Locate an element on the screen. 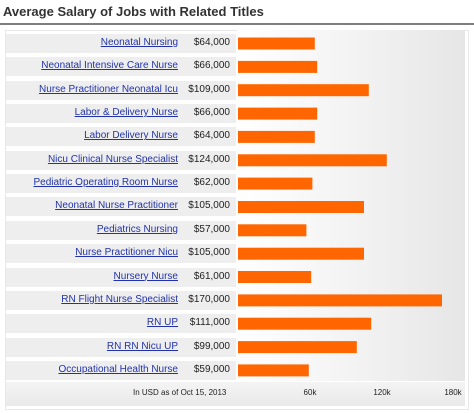  x-tick-label: 180k is located at coordinates (453, 392).